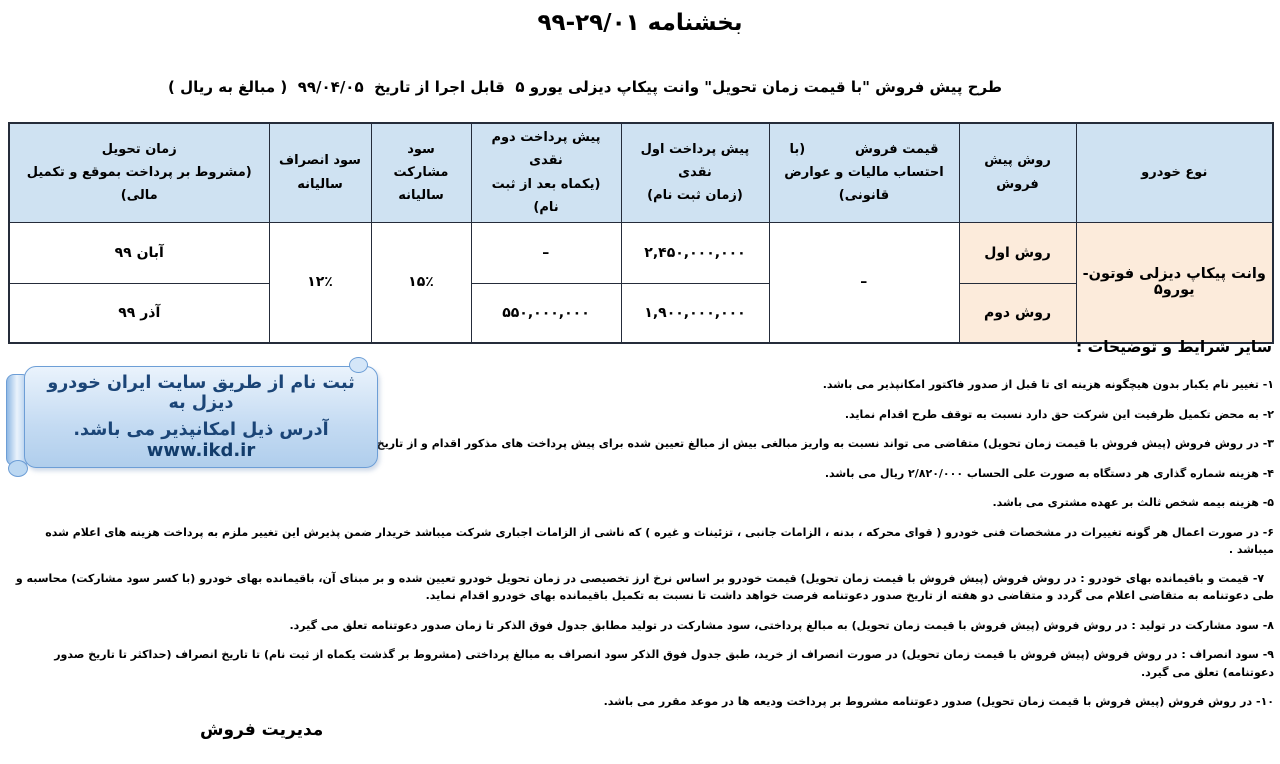  I want to click on cell-sale-price: –, so click(864, 282).